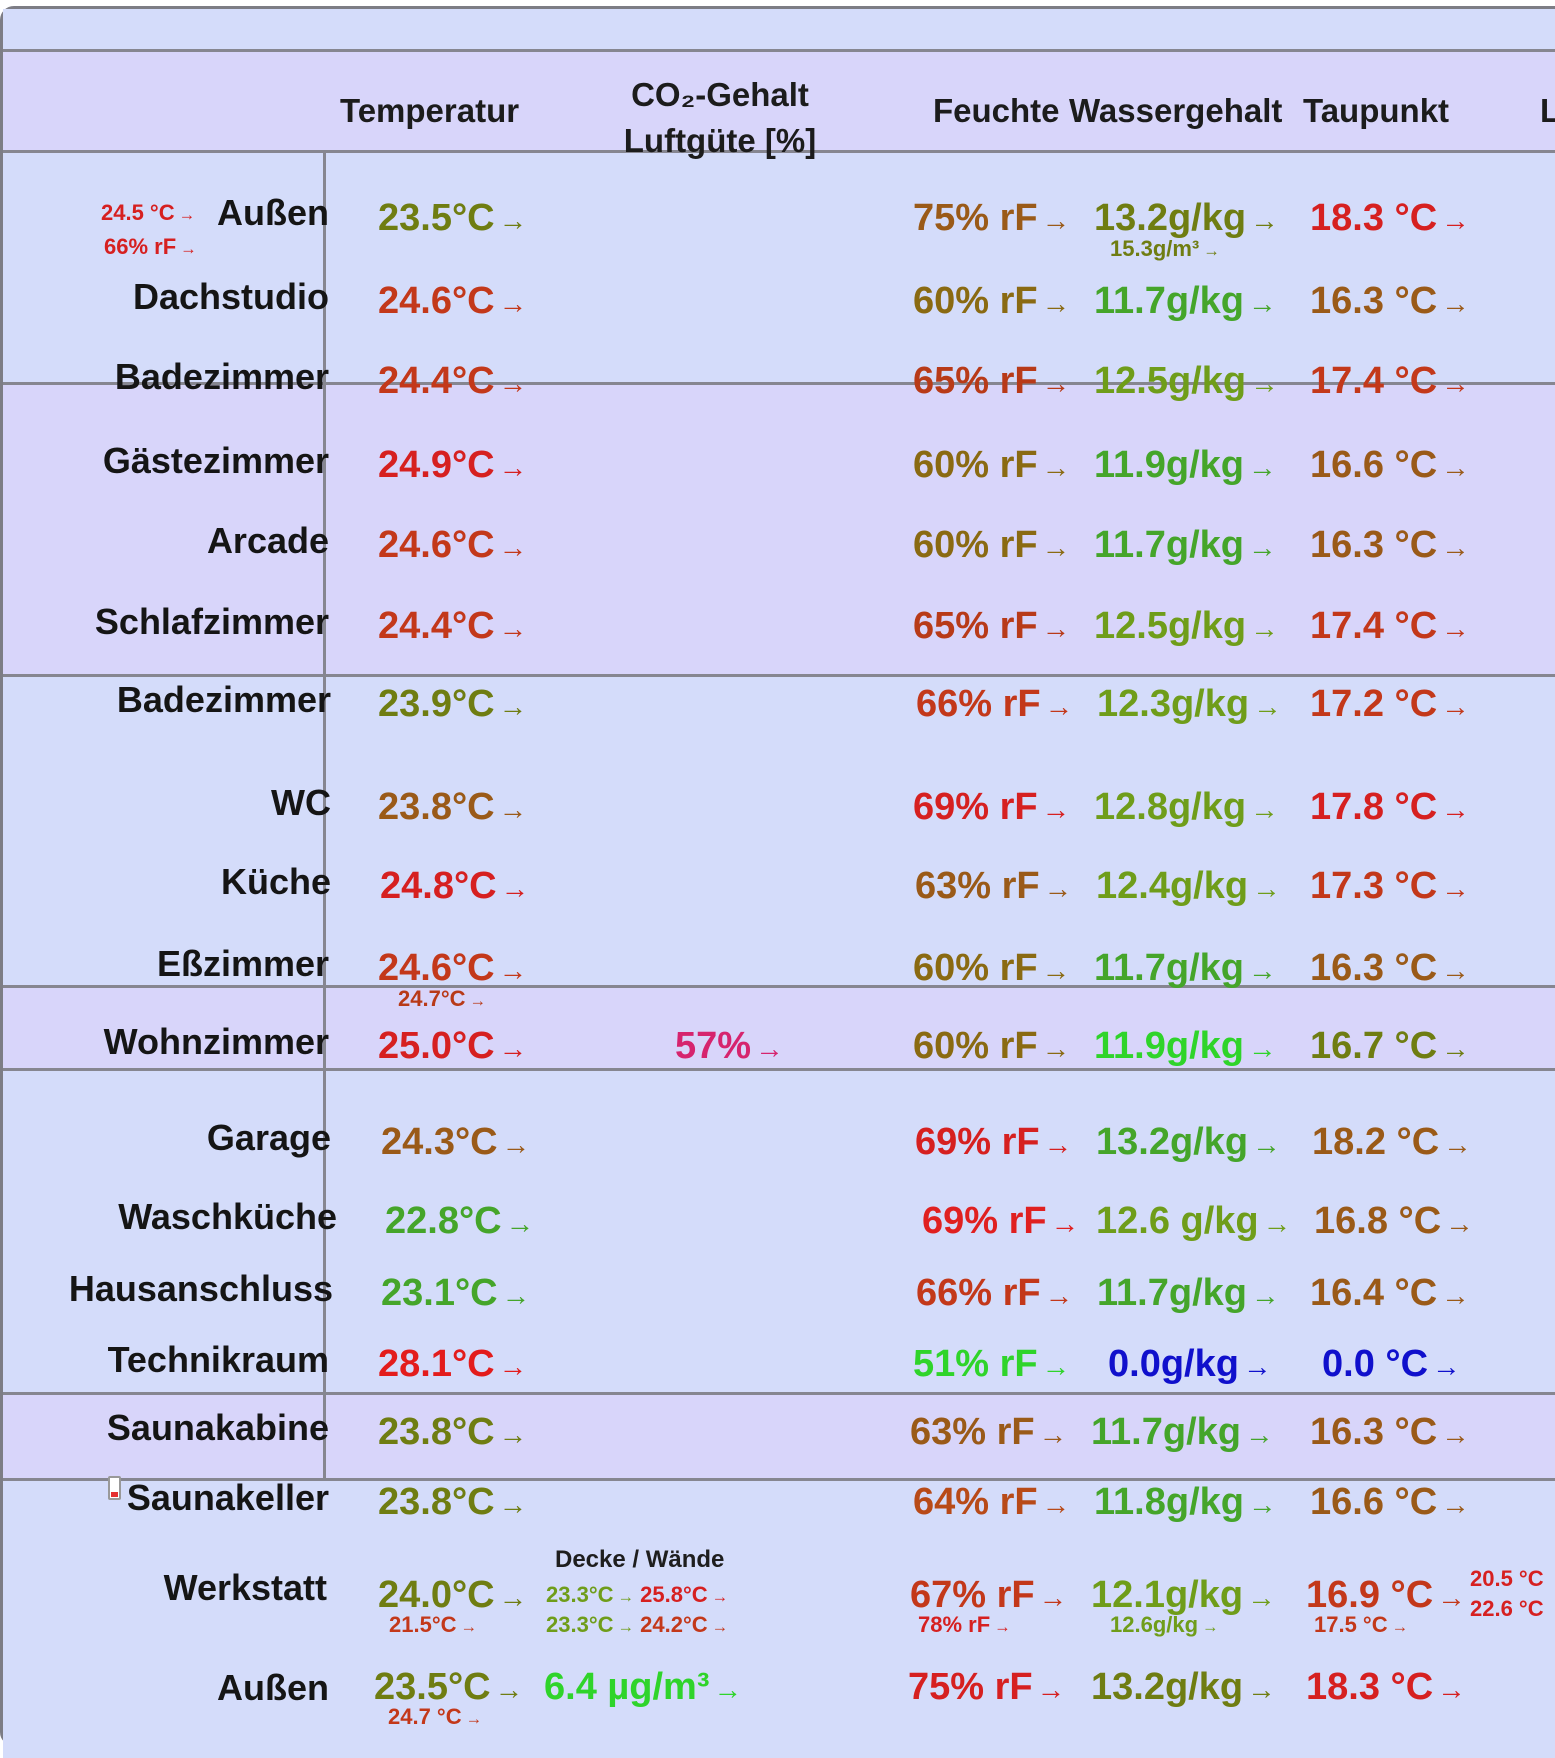 This screenshot has width=1555, height=1758. I want to click on dew-point-value: 16.7 °C →, so click(1390, 1046).